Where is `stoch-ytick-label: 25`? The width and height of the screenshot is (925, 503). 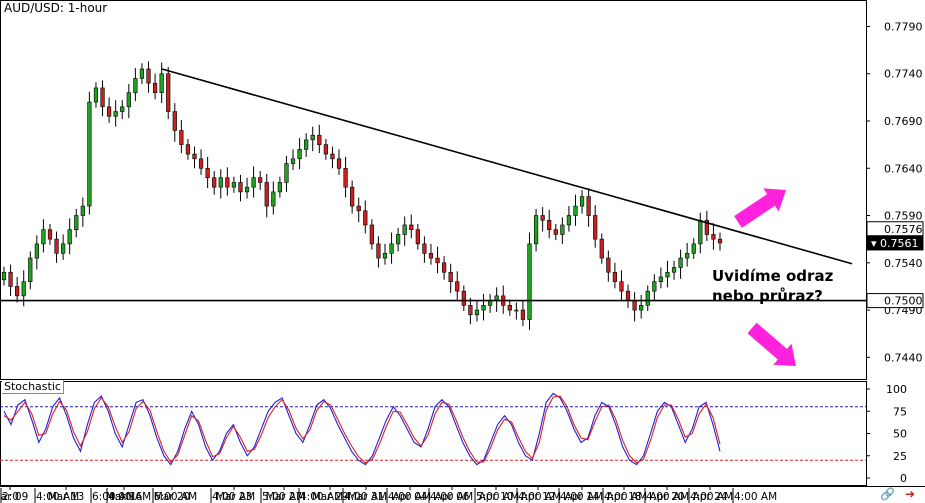
stoch-ytick-label: 25 is located at coordinates (900, 456).